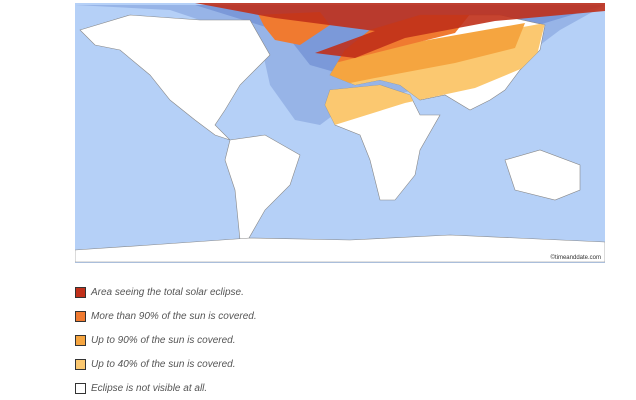 Image resolution: width=636 pixels, height=400 pixels. I want to click on legend-label: Eclipse is not visible at all., so click(149, 388).